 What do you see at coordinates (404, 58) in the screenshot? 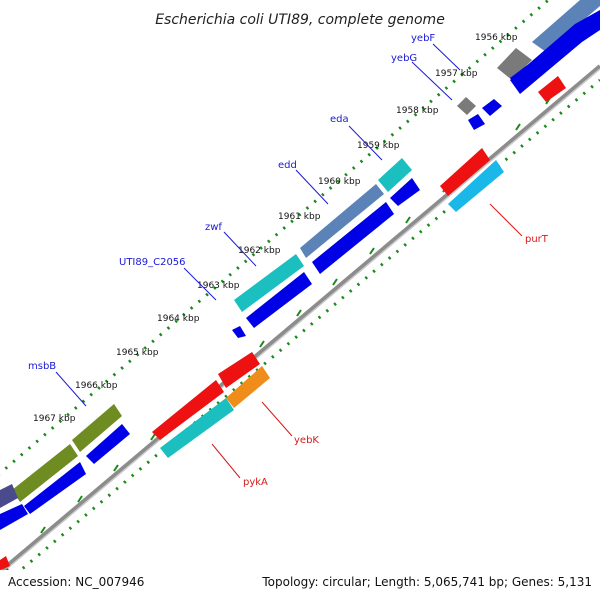
I see `gene-label-yebG: yebG` at bounding box center [404, 58].